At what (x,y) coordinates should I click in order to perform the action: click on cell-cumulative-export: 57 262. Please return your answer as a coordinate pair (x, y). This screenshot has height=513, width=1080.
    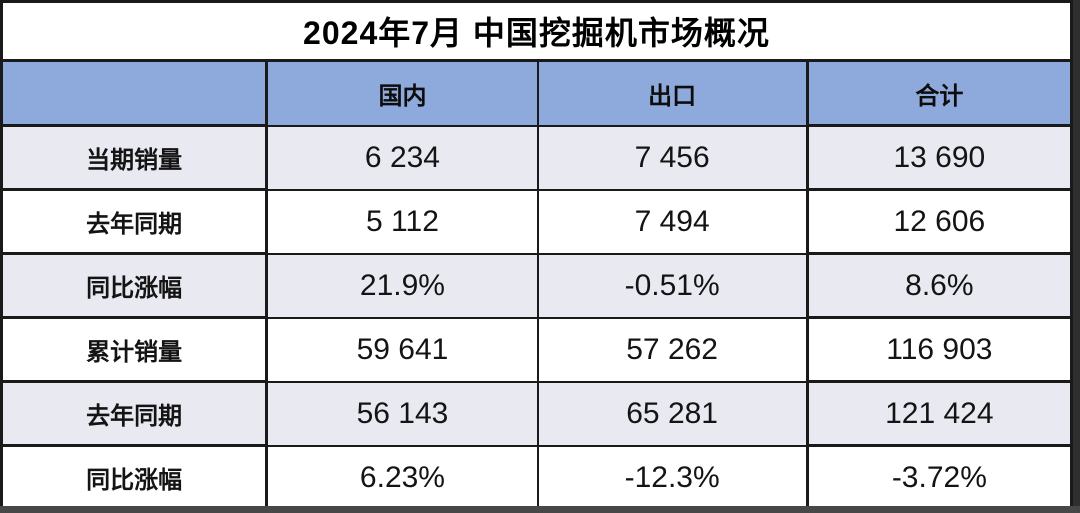
    Looking at the image, I should click on (672, 349).